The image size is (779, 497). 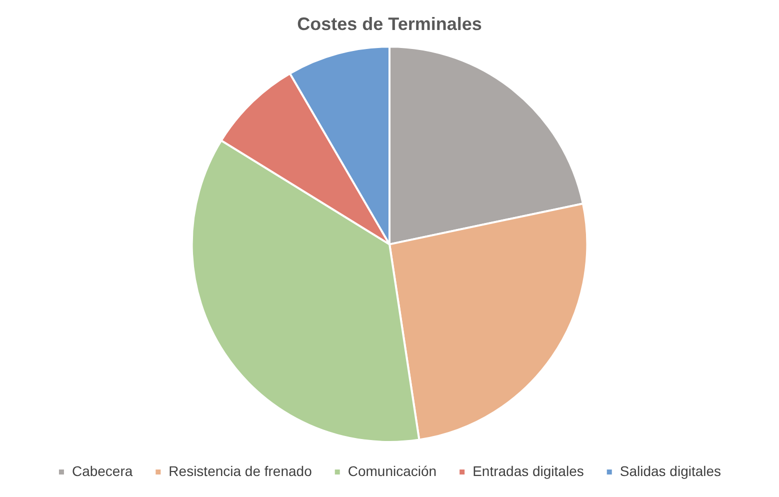 I want to click on legend-label: Salidas digitales, so click(x=671, y=470).